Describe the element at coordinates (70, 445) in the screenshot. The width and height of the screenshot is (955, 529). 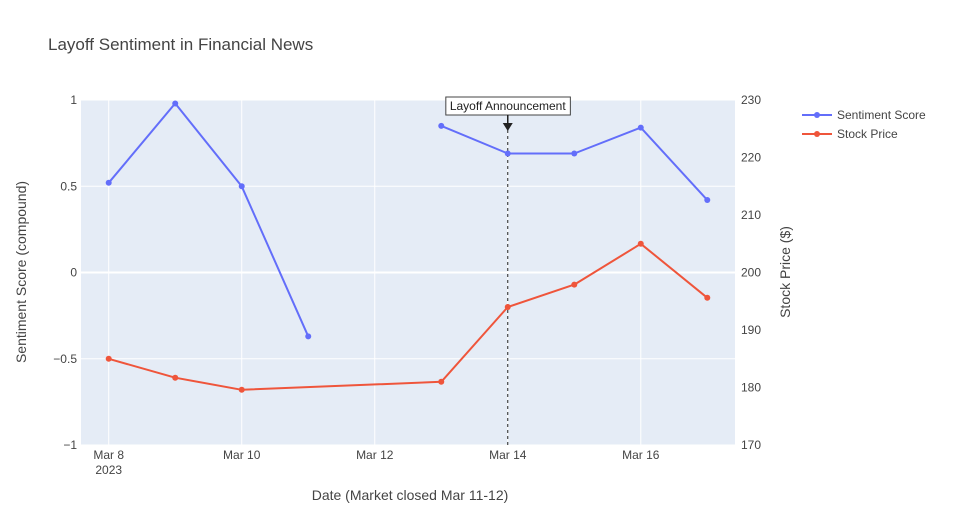
I see `y-tick-label: −1` at that location.